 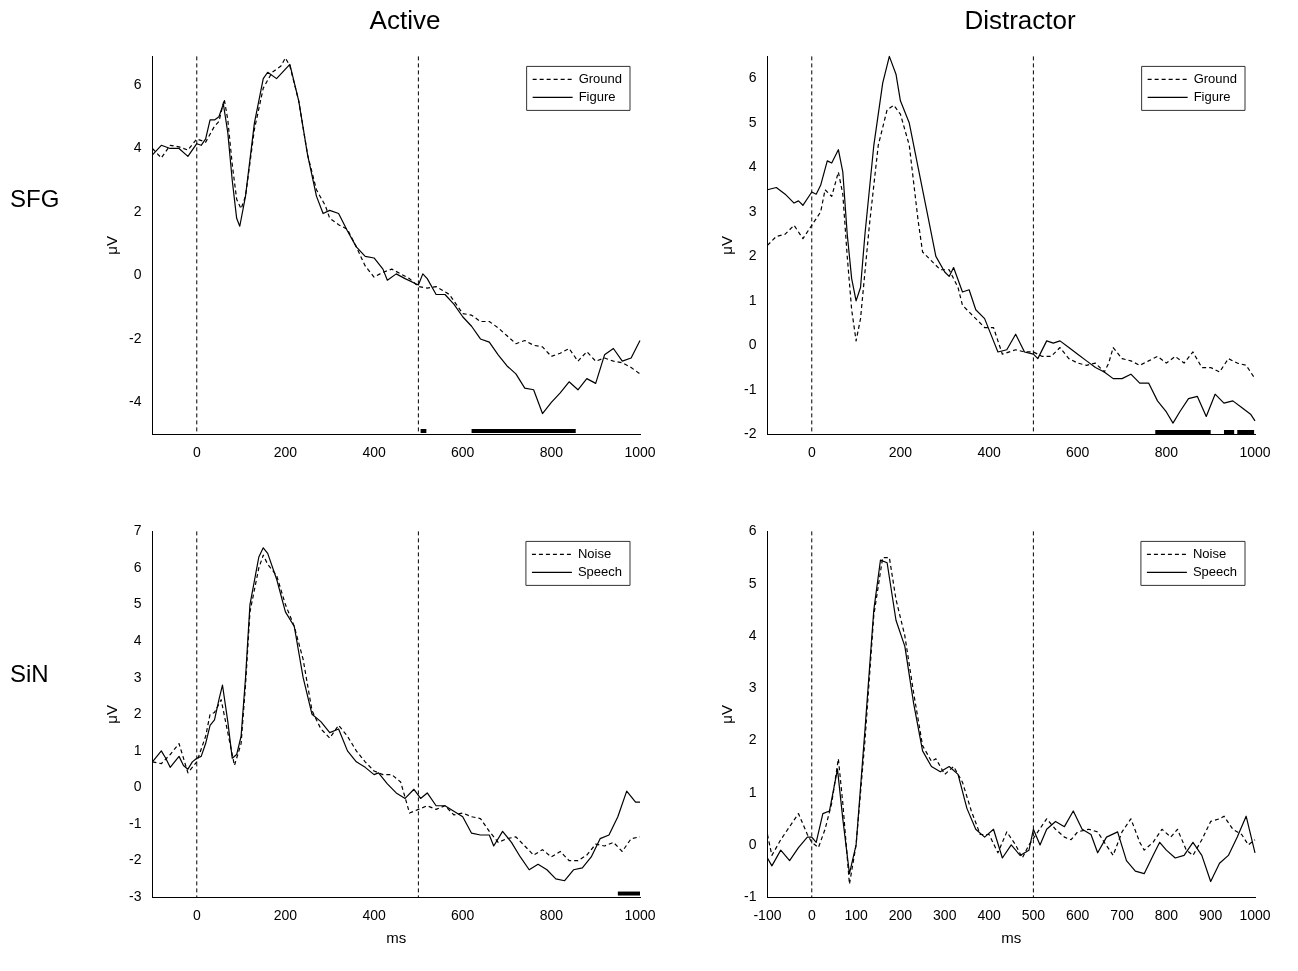 What do you see at coordinates (1122, 915) in the screenshot?
I see `x-tick-label: 700` at bounding box center [1122, 915].